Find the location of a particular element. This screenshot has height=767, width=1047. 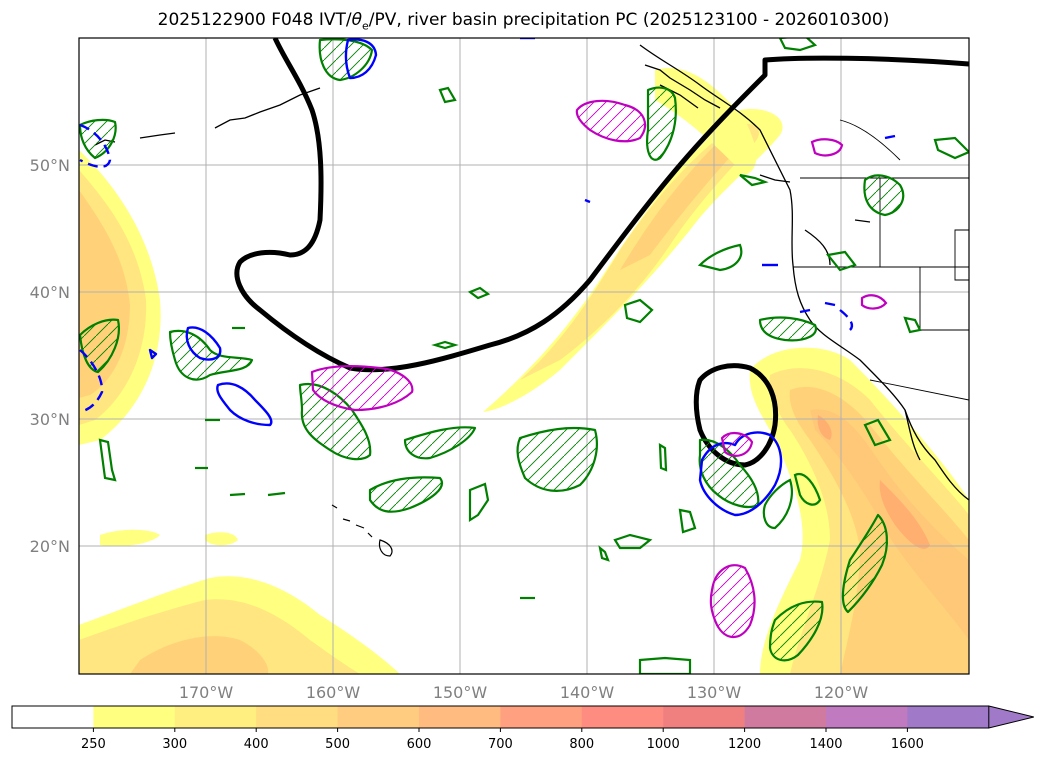

lon-tick-140w: 140°W is located at coordinates (587, 692).